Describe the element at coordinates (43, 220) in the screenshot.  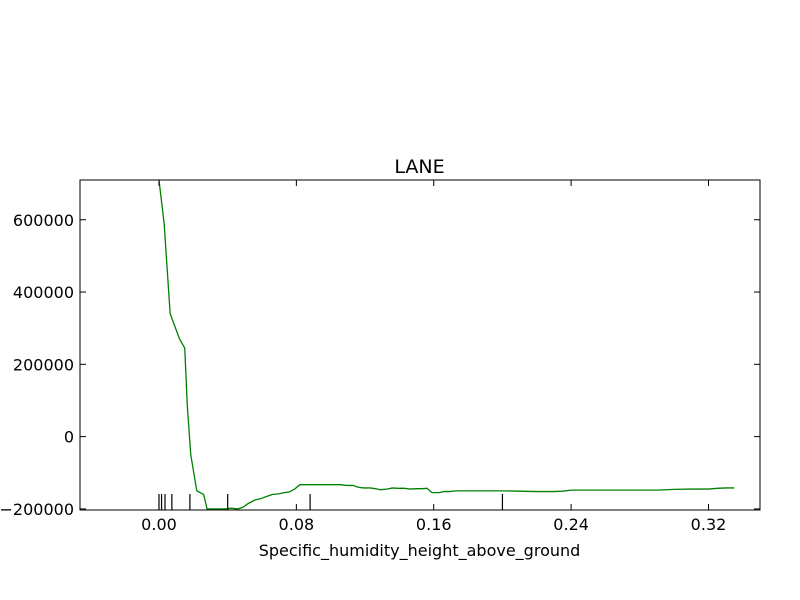
I see `y-tick-label: 600000` at that location.